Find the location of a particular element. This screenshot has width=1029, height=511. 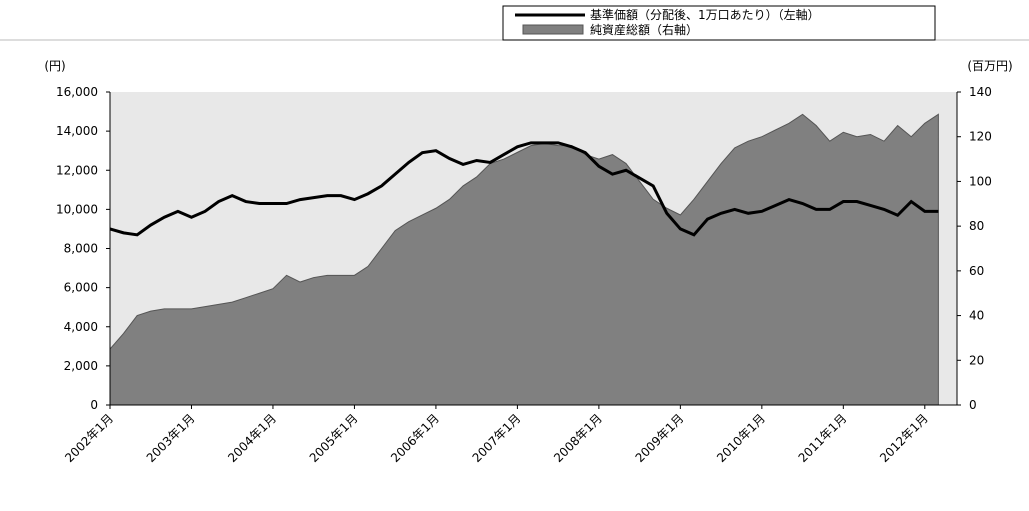

y-axis-label: (円) is located at coordinates (54, 66).